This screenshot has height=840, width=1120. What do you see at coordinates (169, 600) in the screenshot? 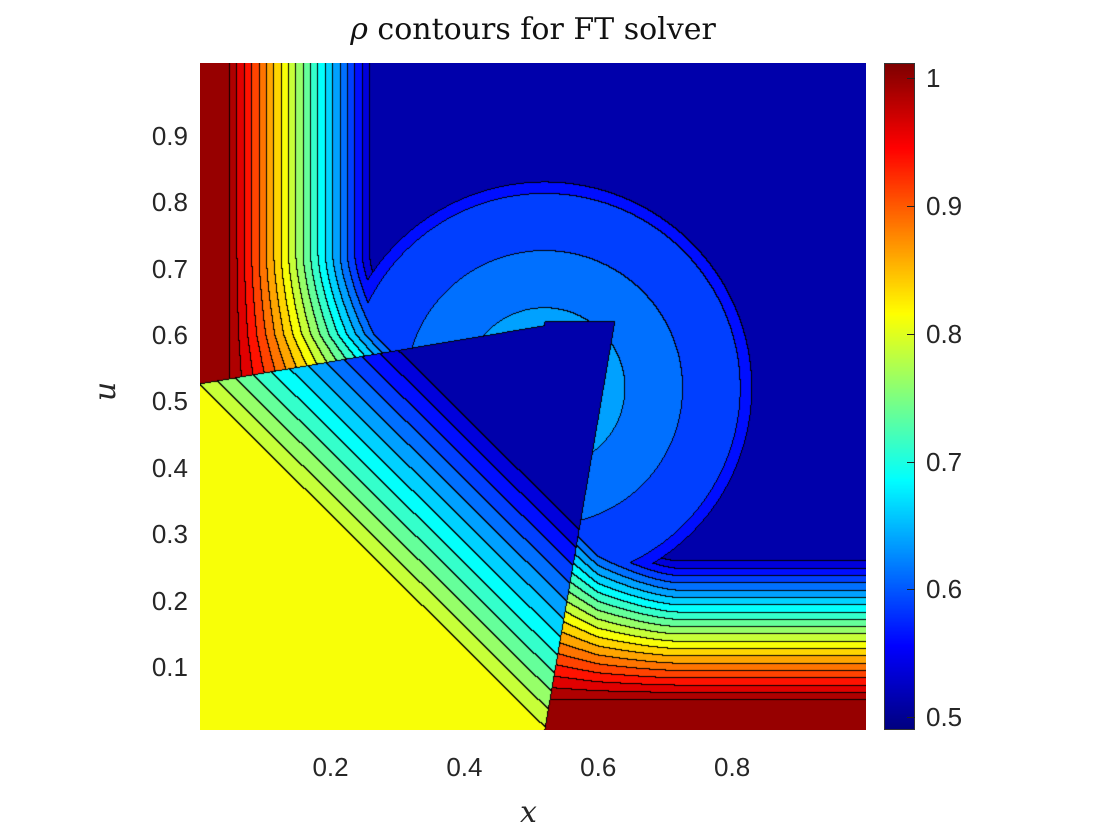
I see `y-tick-label: 0.2` at bounding box center [169, 600].